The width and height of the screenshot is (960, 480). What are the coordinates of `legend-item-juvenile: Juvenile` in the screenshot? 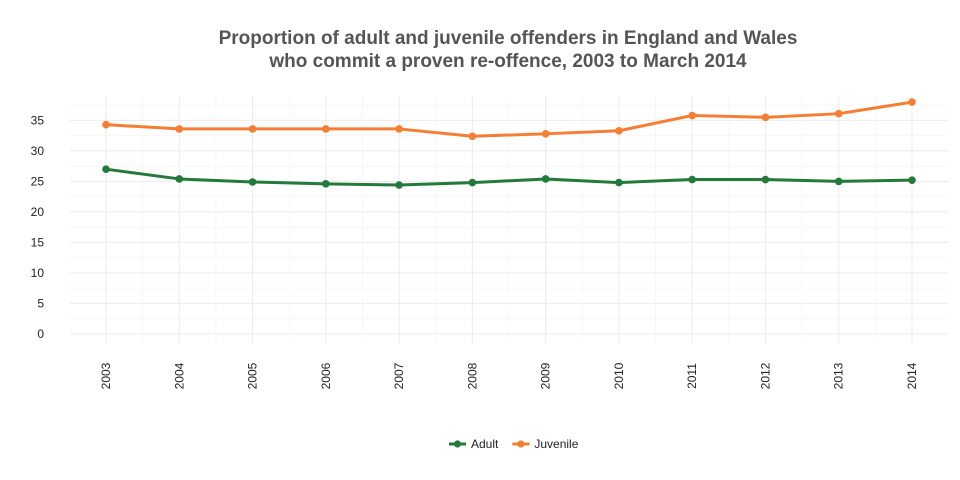 It's located at (545, 444).